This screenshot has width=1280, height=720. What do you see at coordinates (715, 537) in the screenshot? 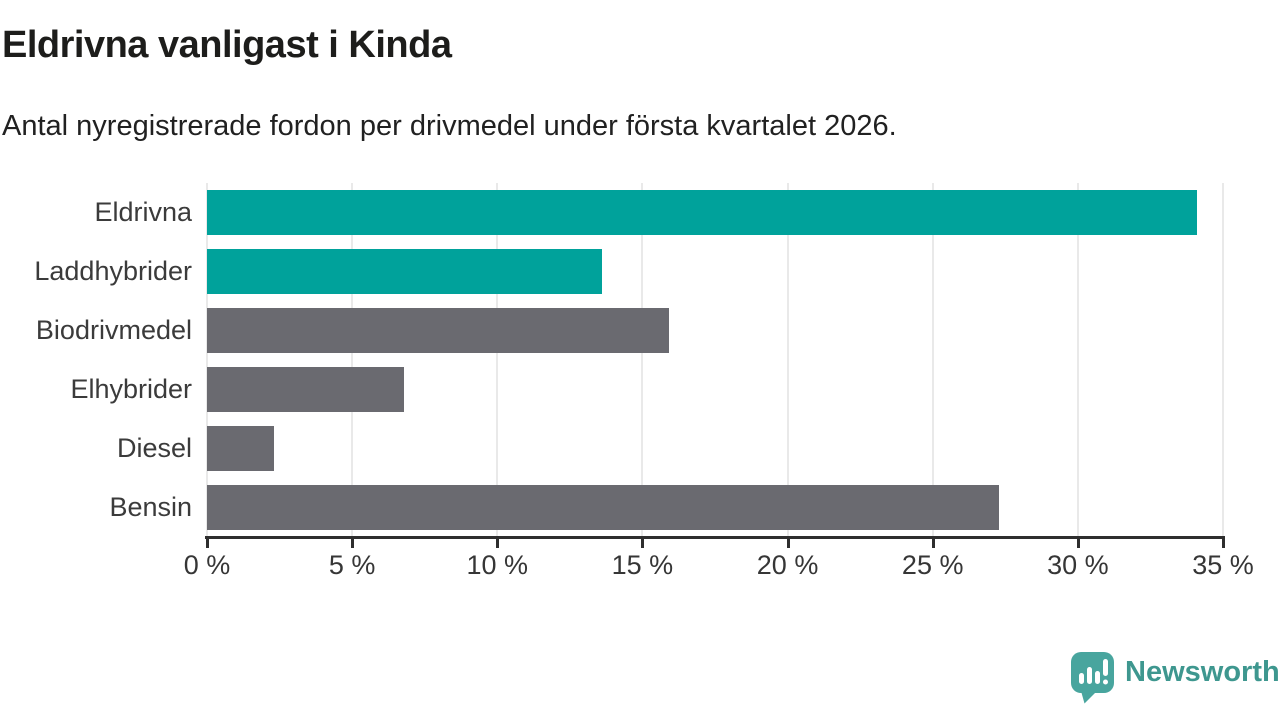
I see `x-axis-line` at bounding box center [715, 537].